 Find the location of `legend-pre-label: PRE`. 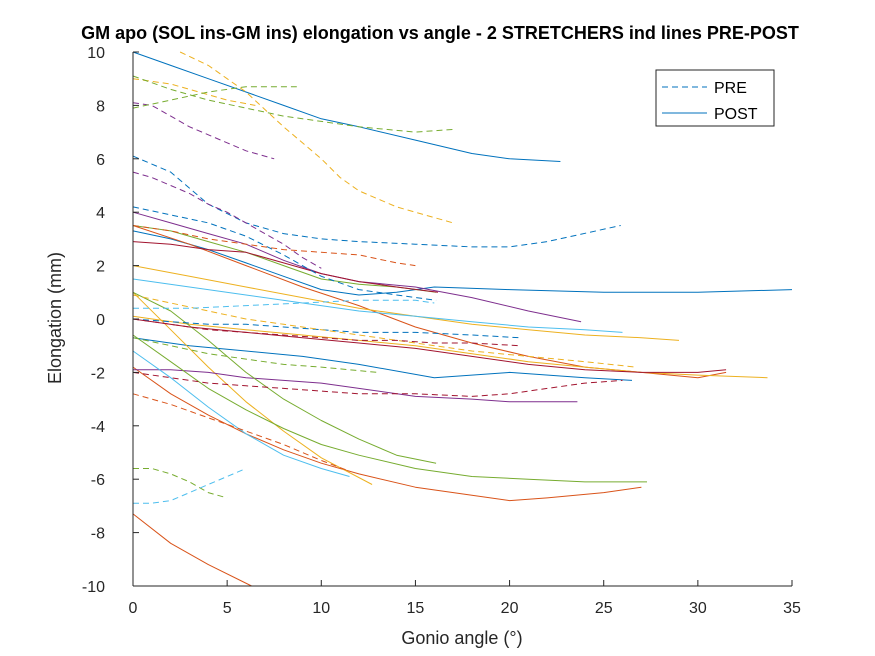

legend-pre-label: PRE is located at coordinates (730, 88).